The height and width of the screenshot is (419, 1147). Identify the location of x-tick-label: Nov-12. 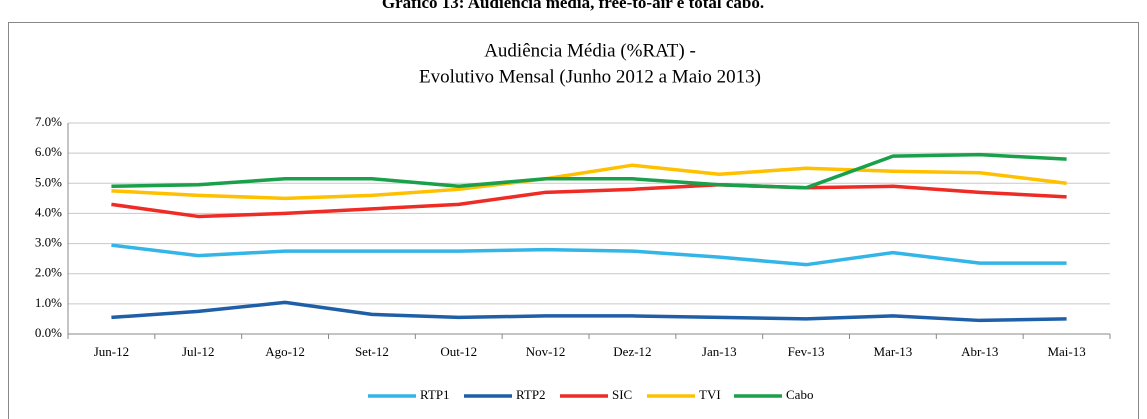
(546, 351).